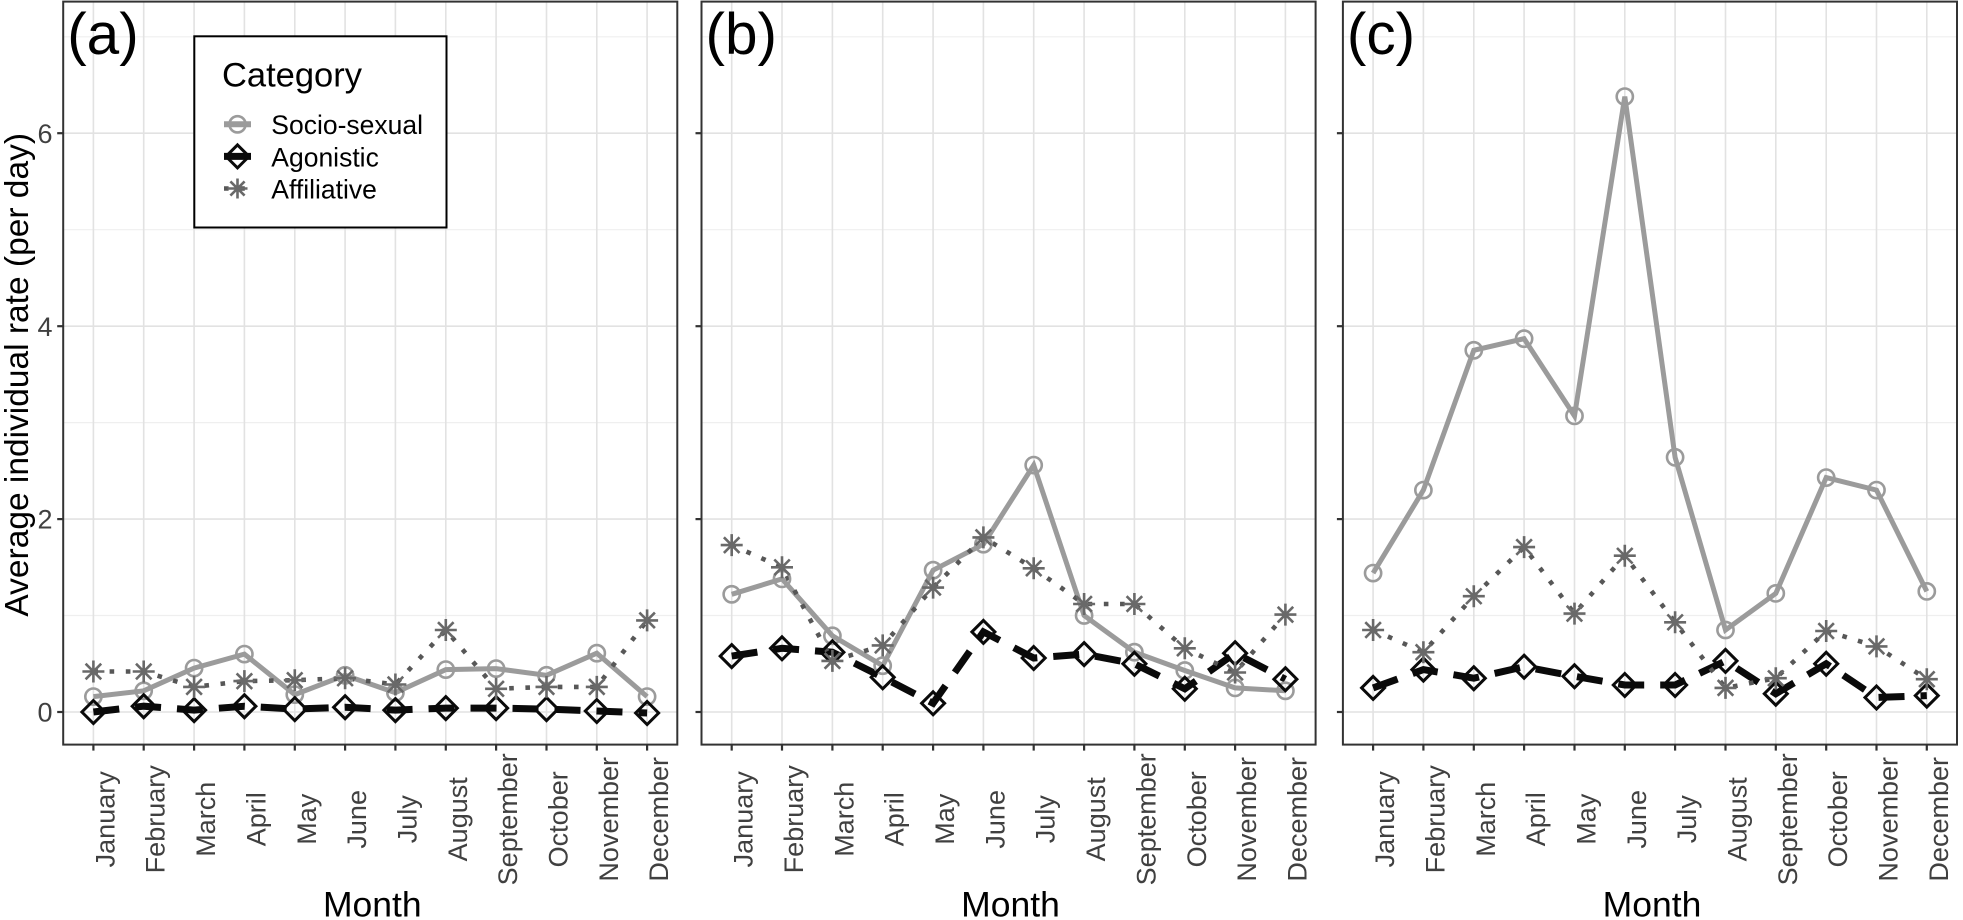  I want to click on svg-text: (b), so click(742, 34).